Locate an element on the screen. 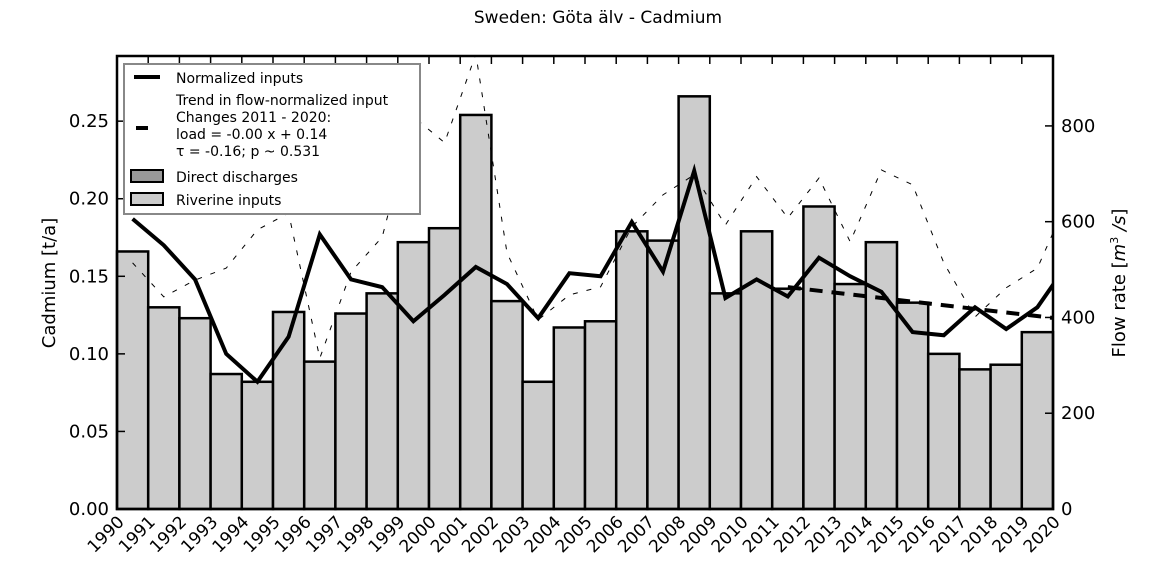  bar-2009 is located at coordinates (725, 401).